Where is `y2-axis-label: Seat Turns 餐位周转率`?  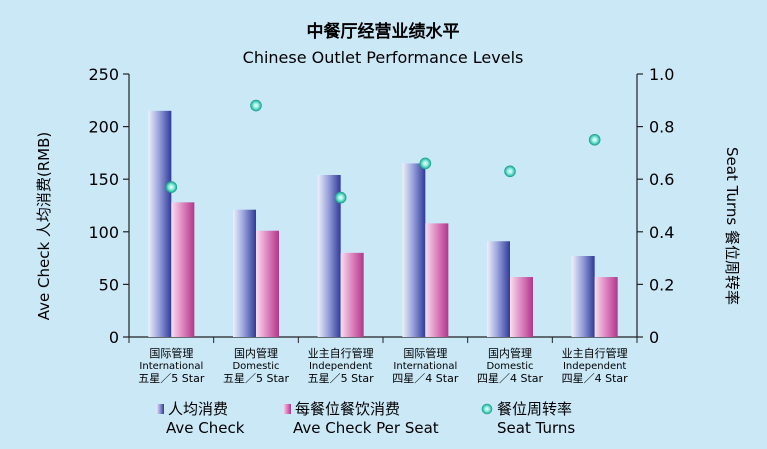
y2-axis-label: Seat Turns 餐位周转率 is located at coordinates (732, 226).